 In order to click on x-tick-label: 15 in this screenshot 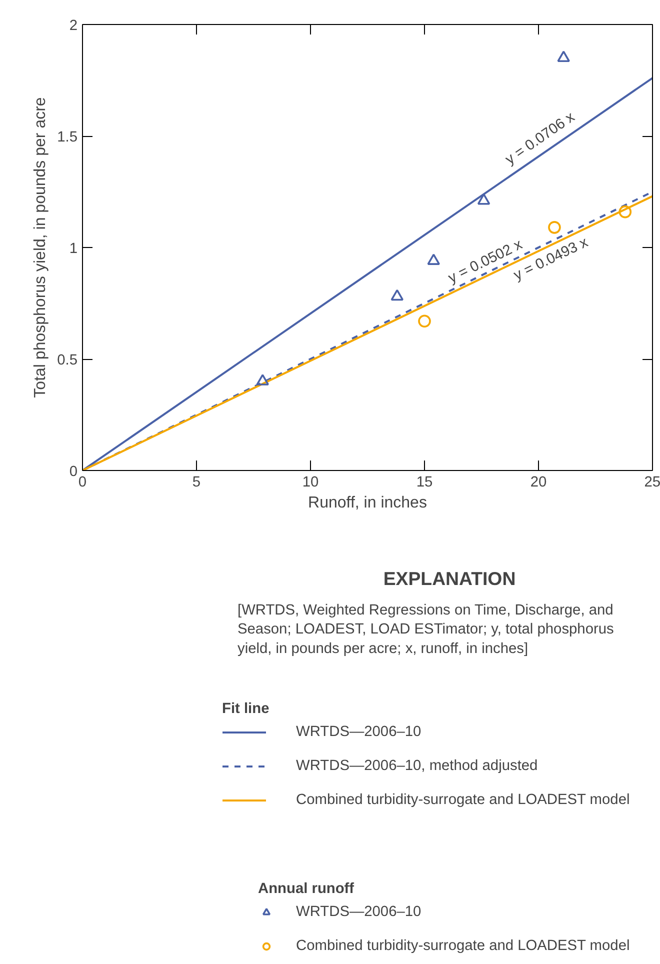, I will do `click(424, 482)`.